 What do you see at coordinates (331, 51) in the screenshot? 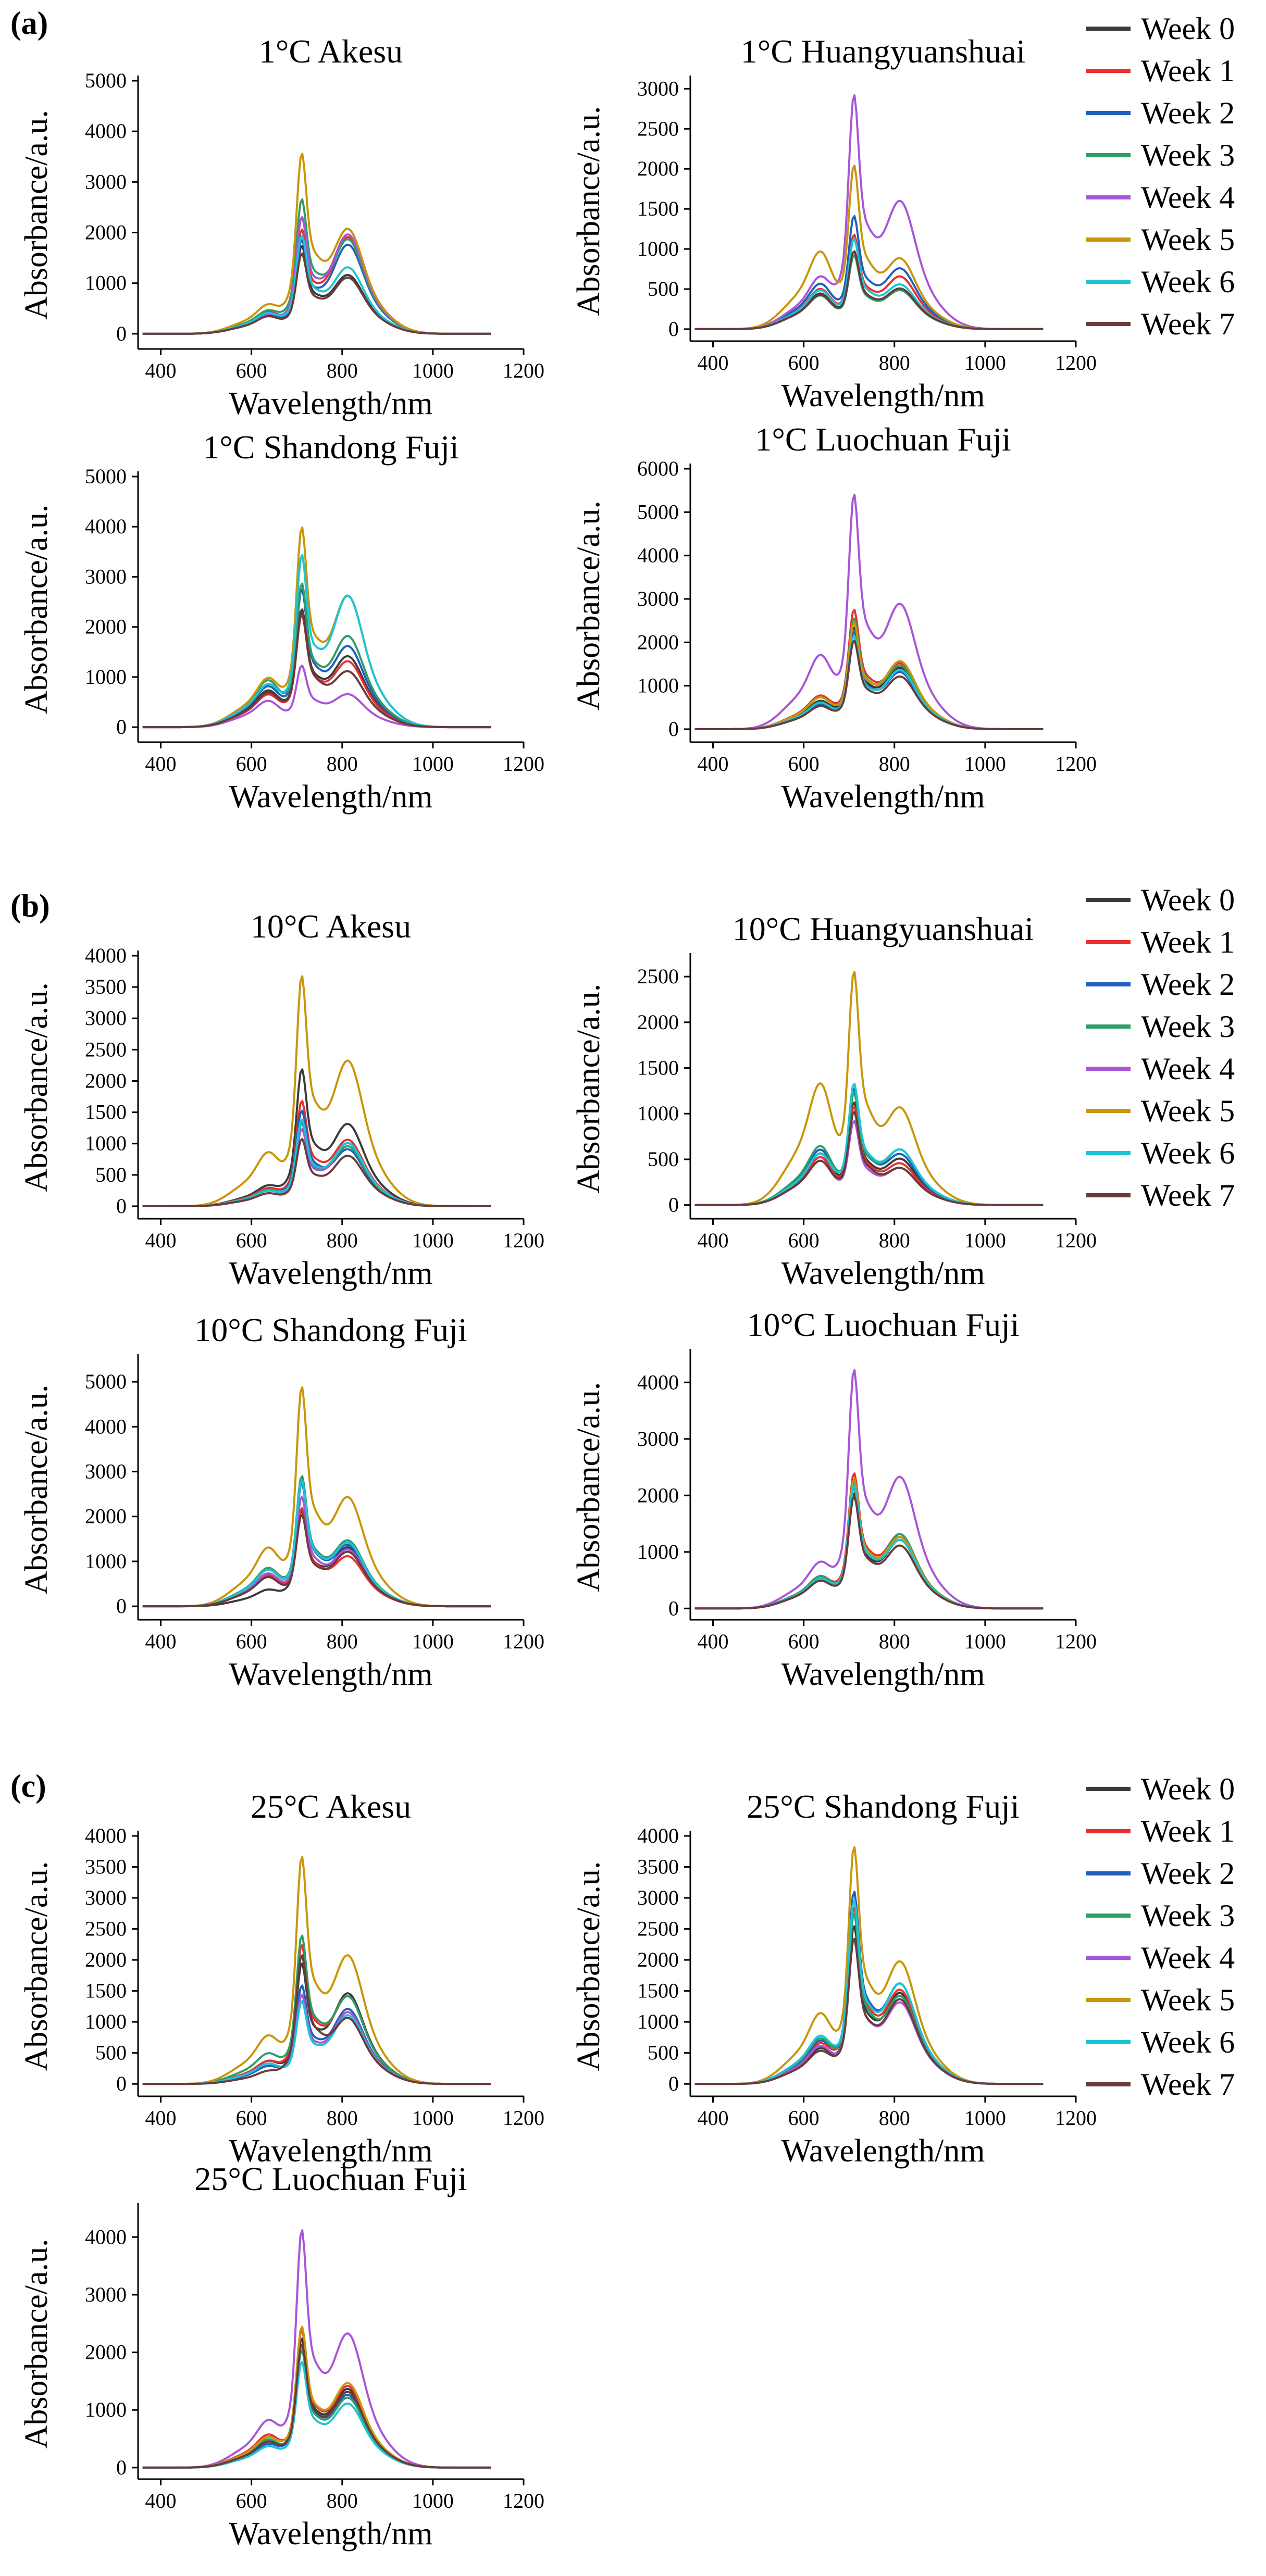
I see `chart-title: 1°C Akesu` at bounding box center [331, 51].